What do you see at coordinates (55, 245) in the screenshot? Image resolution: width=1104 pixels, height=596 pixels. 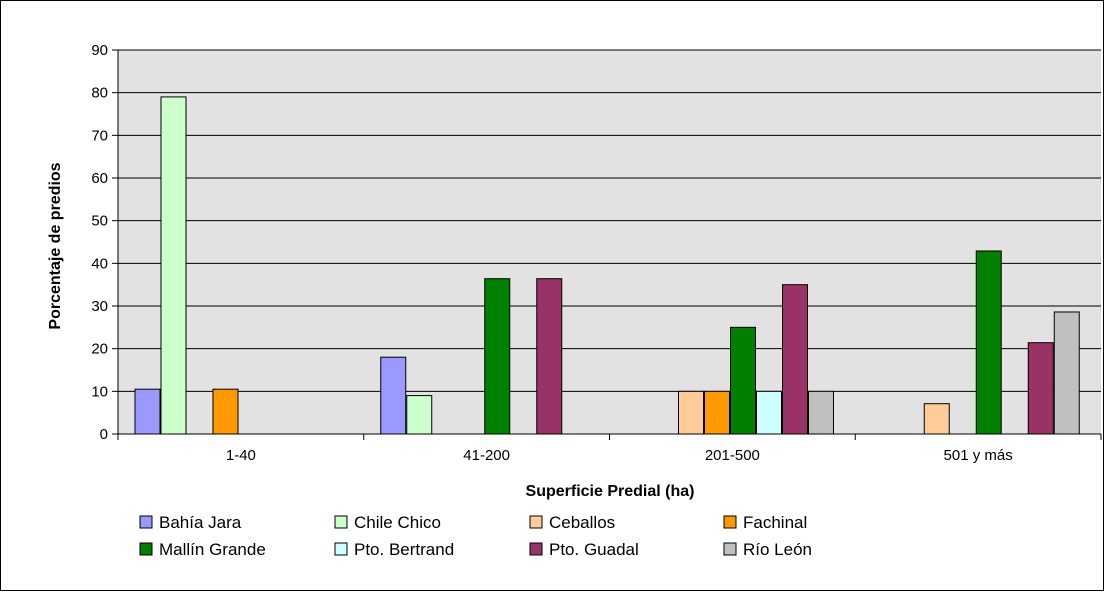 I see `y-axis-label: Porcentaje de predios` at bounding box center [55, 245].